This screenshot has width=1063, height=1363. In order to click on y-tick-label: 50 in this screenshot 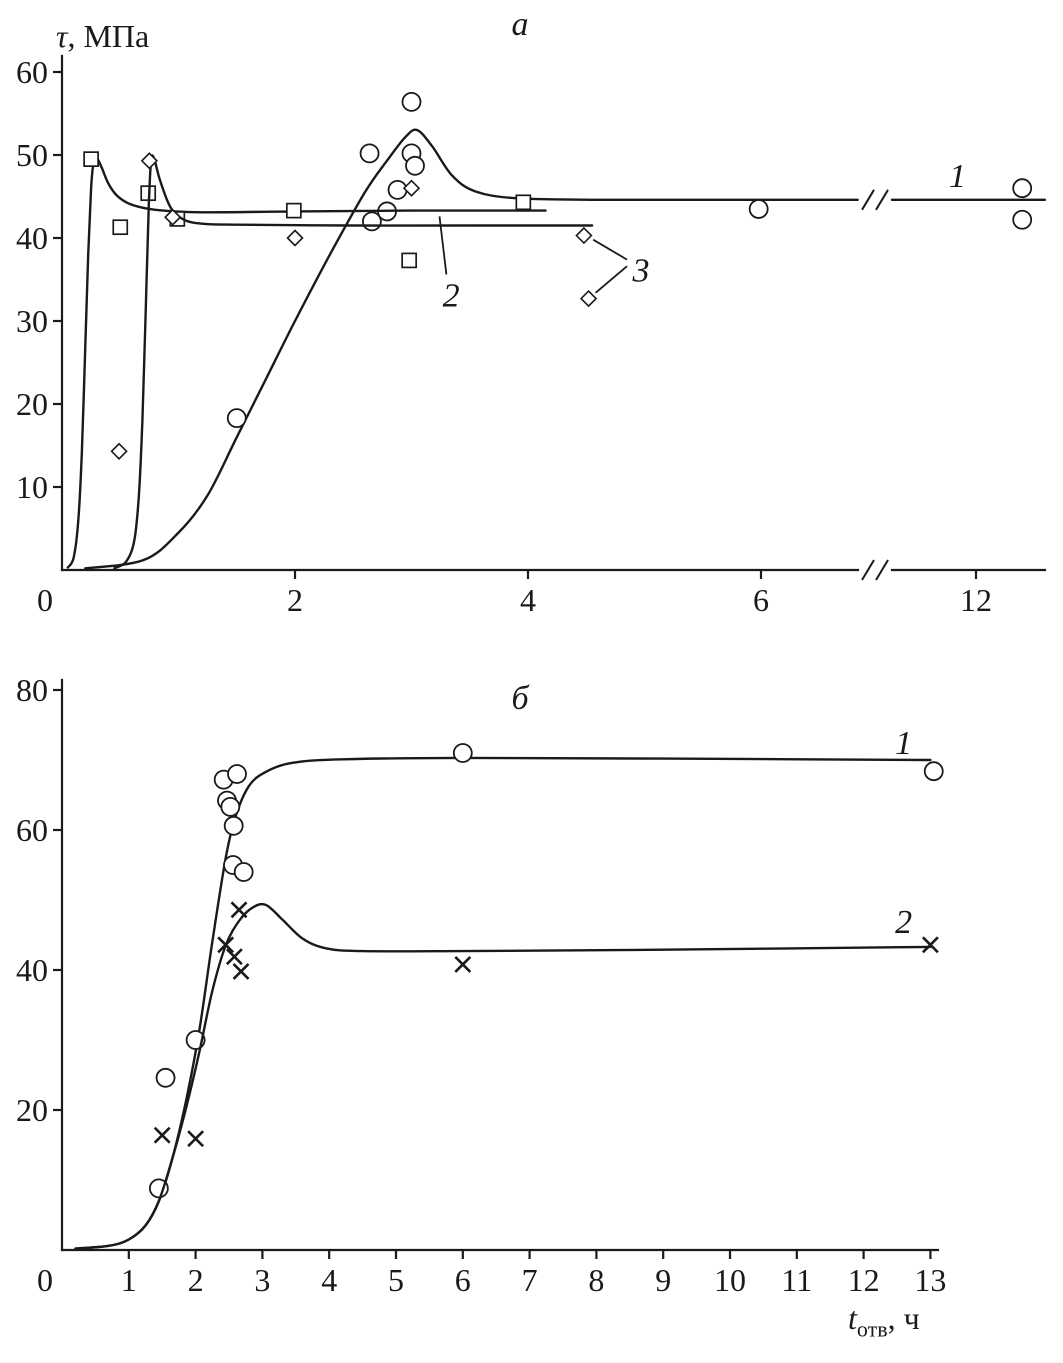, I will do `click(32, 155)`.